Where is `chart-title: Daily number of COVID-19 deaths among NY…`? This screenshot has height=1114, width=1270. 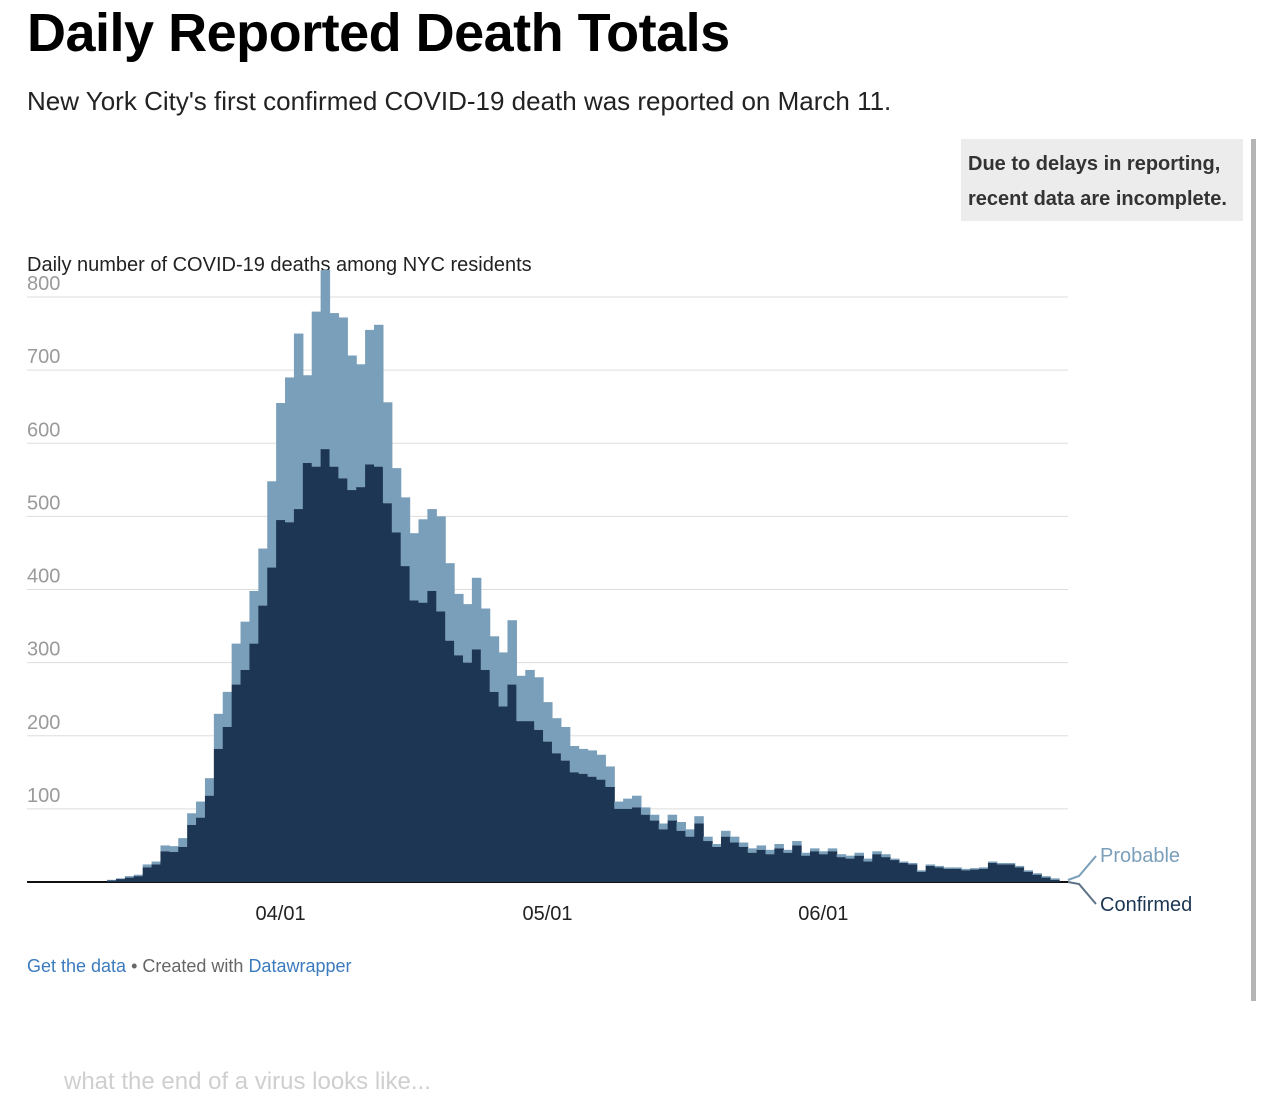 chart-title: Daily number of COVID-19 deaths among NY… is located at coordinates (279, 265).